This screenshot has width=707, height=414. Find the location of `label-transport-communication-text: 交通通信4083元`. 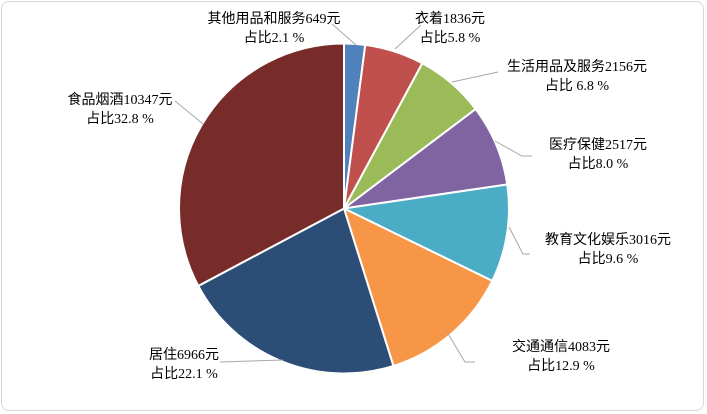

label-transport-communication-text: 交通通信4083元 is located at coordinates (561, 347).